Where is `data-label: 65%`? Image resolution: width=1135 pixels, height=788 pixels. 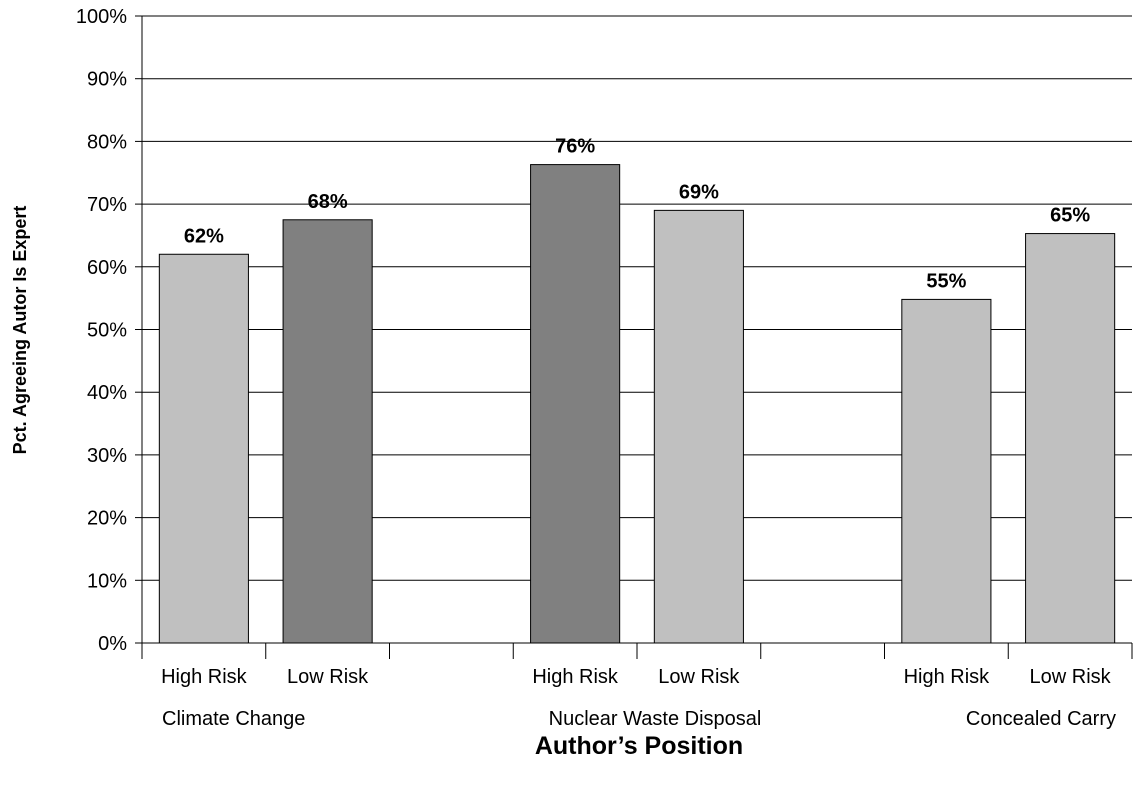 data-label: 65% is located at coordinates (1070, 216).